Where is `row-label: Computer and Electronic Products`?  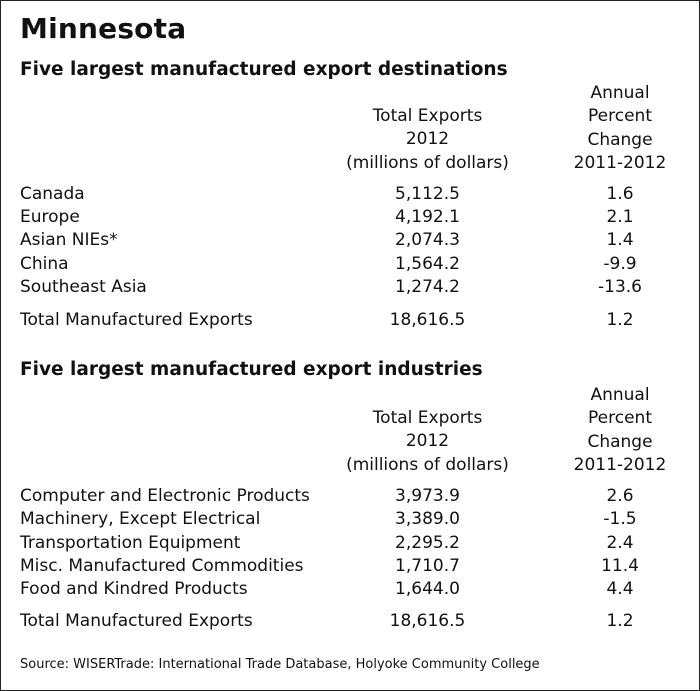
row-label: Computer and Electronic Products is located at coordinates (165, 496).